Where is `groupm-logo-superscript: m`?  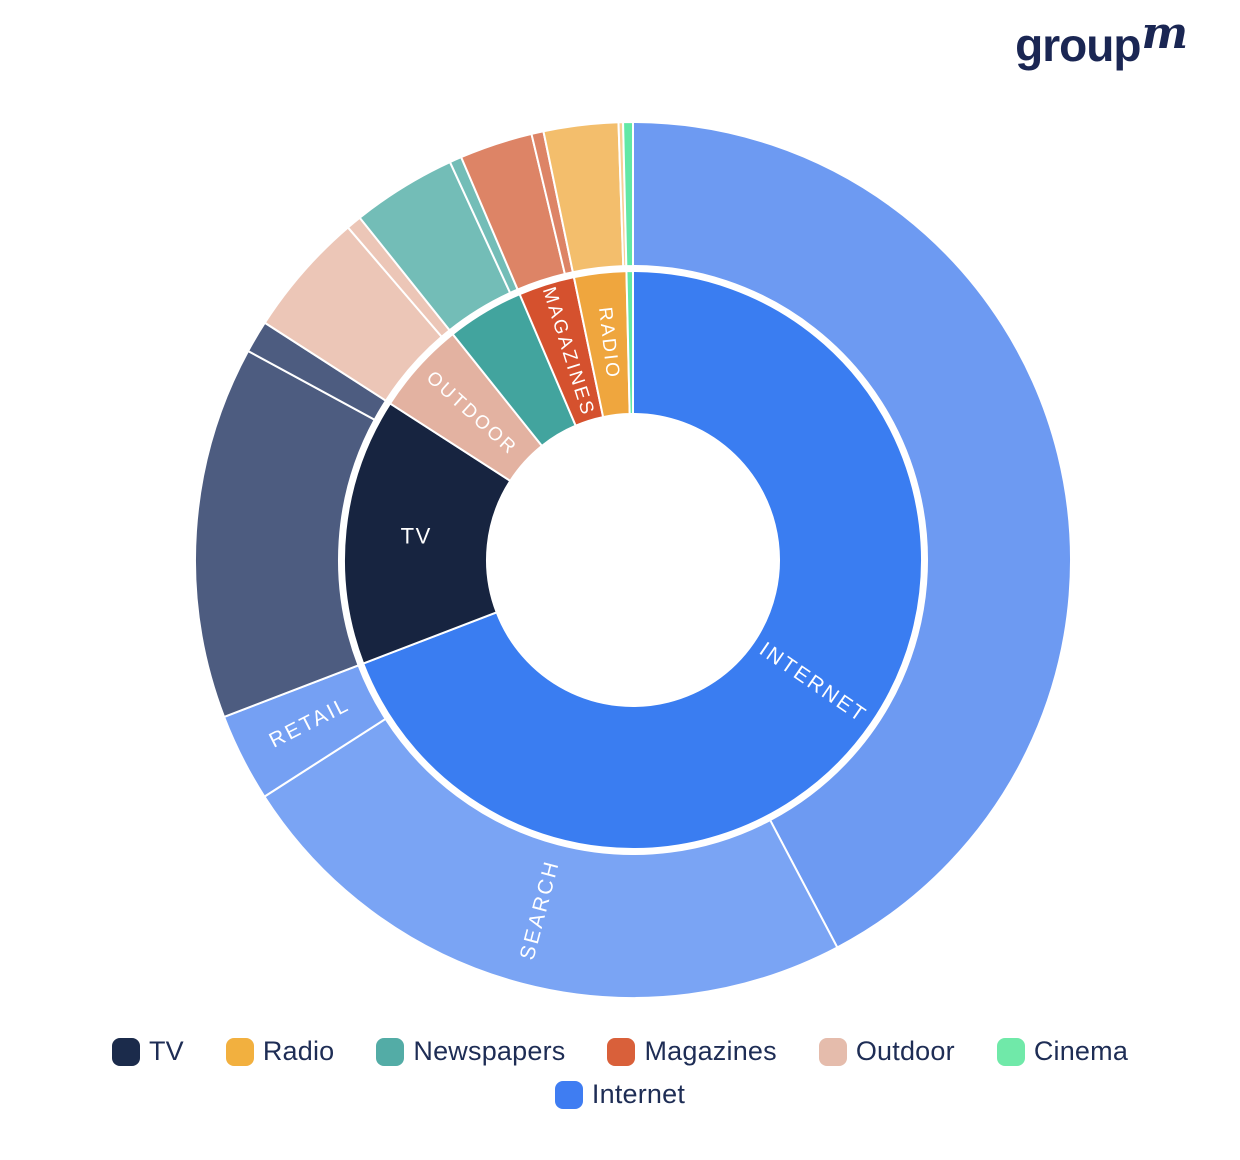 groupm-logo-superscript: m is located at coordinates (1164, 33).